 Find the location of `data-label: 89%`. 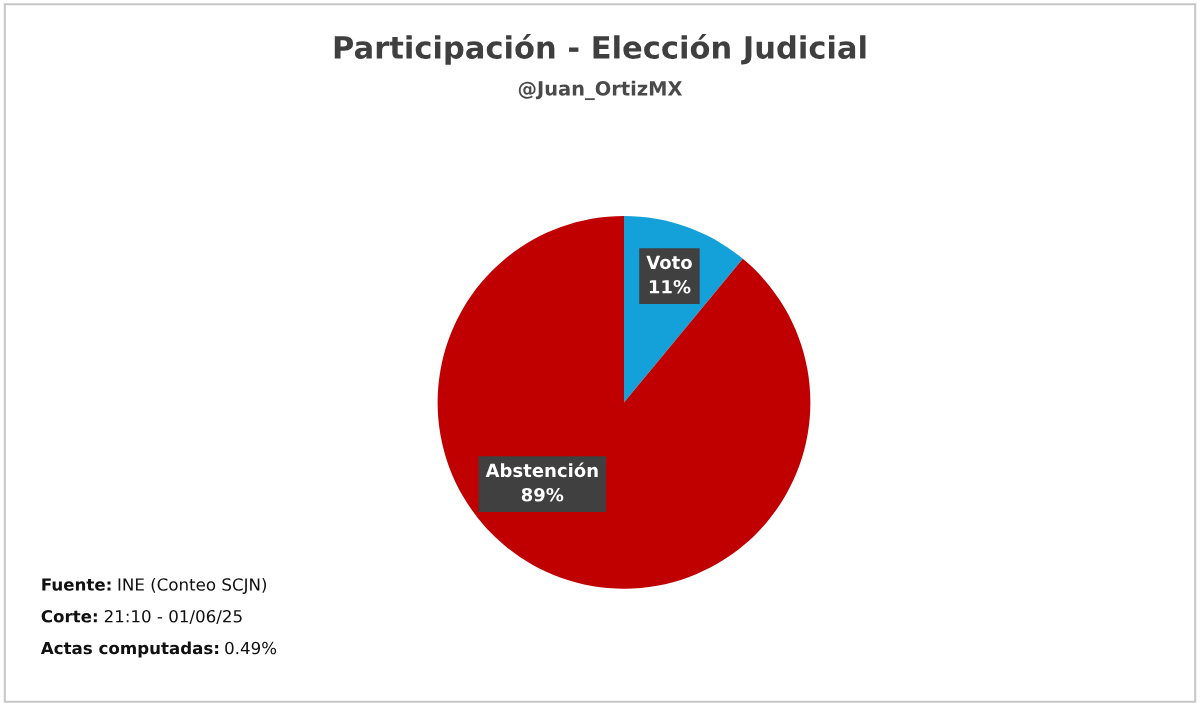

data-label: 89% is located at coordinates (542, 494).